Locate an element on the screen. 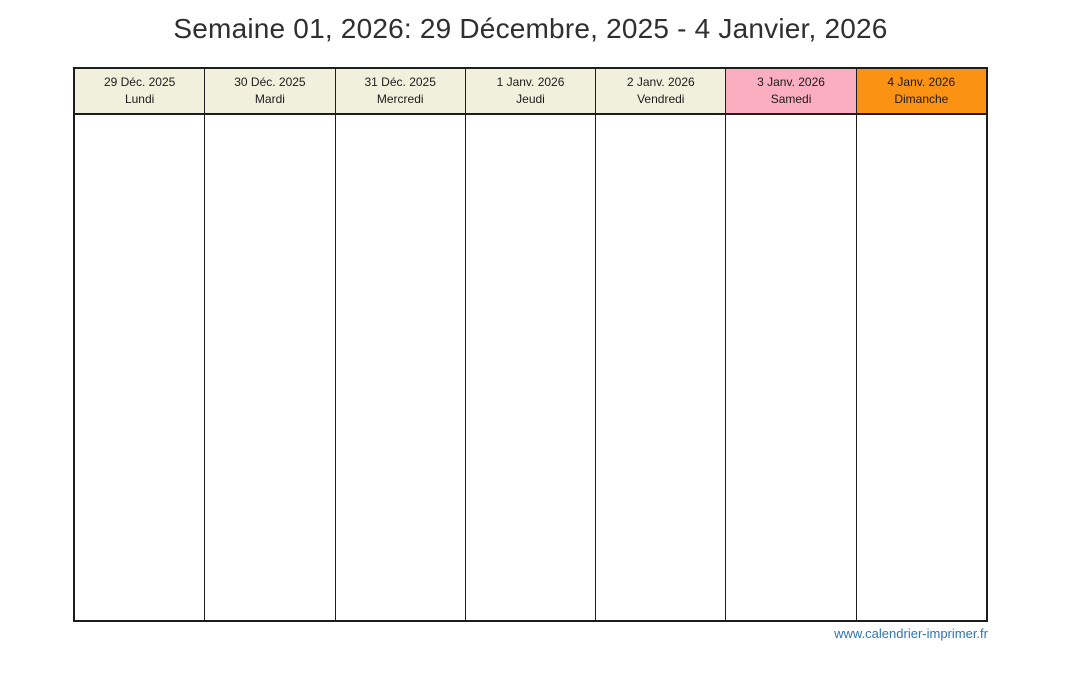 This screenshot has height=675, width=1080. website-link: www.calendrier-imprimer.fr is located at coordinates (911, 633).